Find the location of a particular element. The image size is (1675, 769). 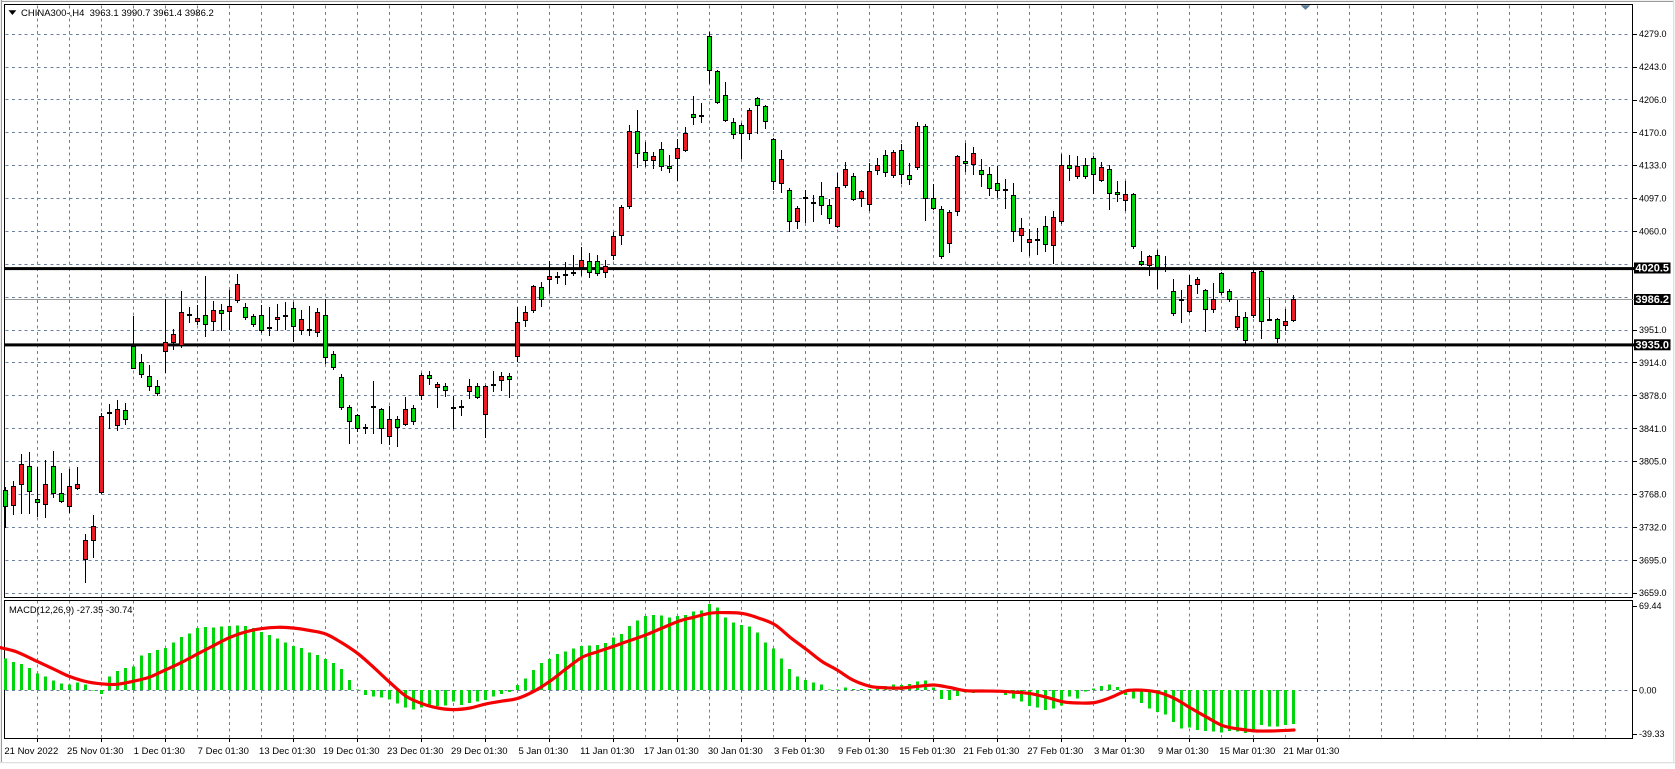

svg-text: MACD(12,26,9) -27.35 -30.74 is located at coordinates (71, 609).